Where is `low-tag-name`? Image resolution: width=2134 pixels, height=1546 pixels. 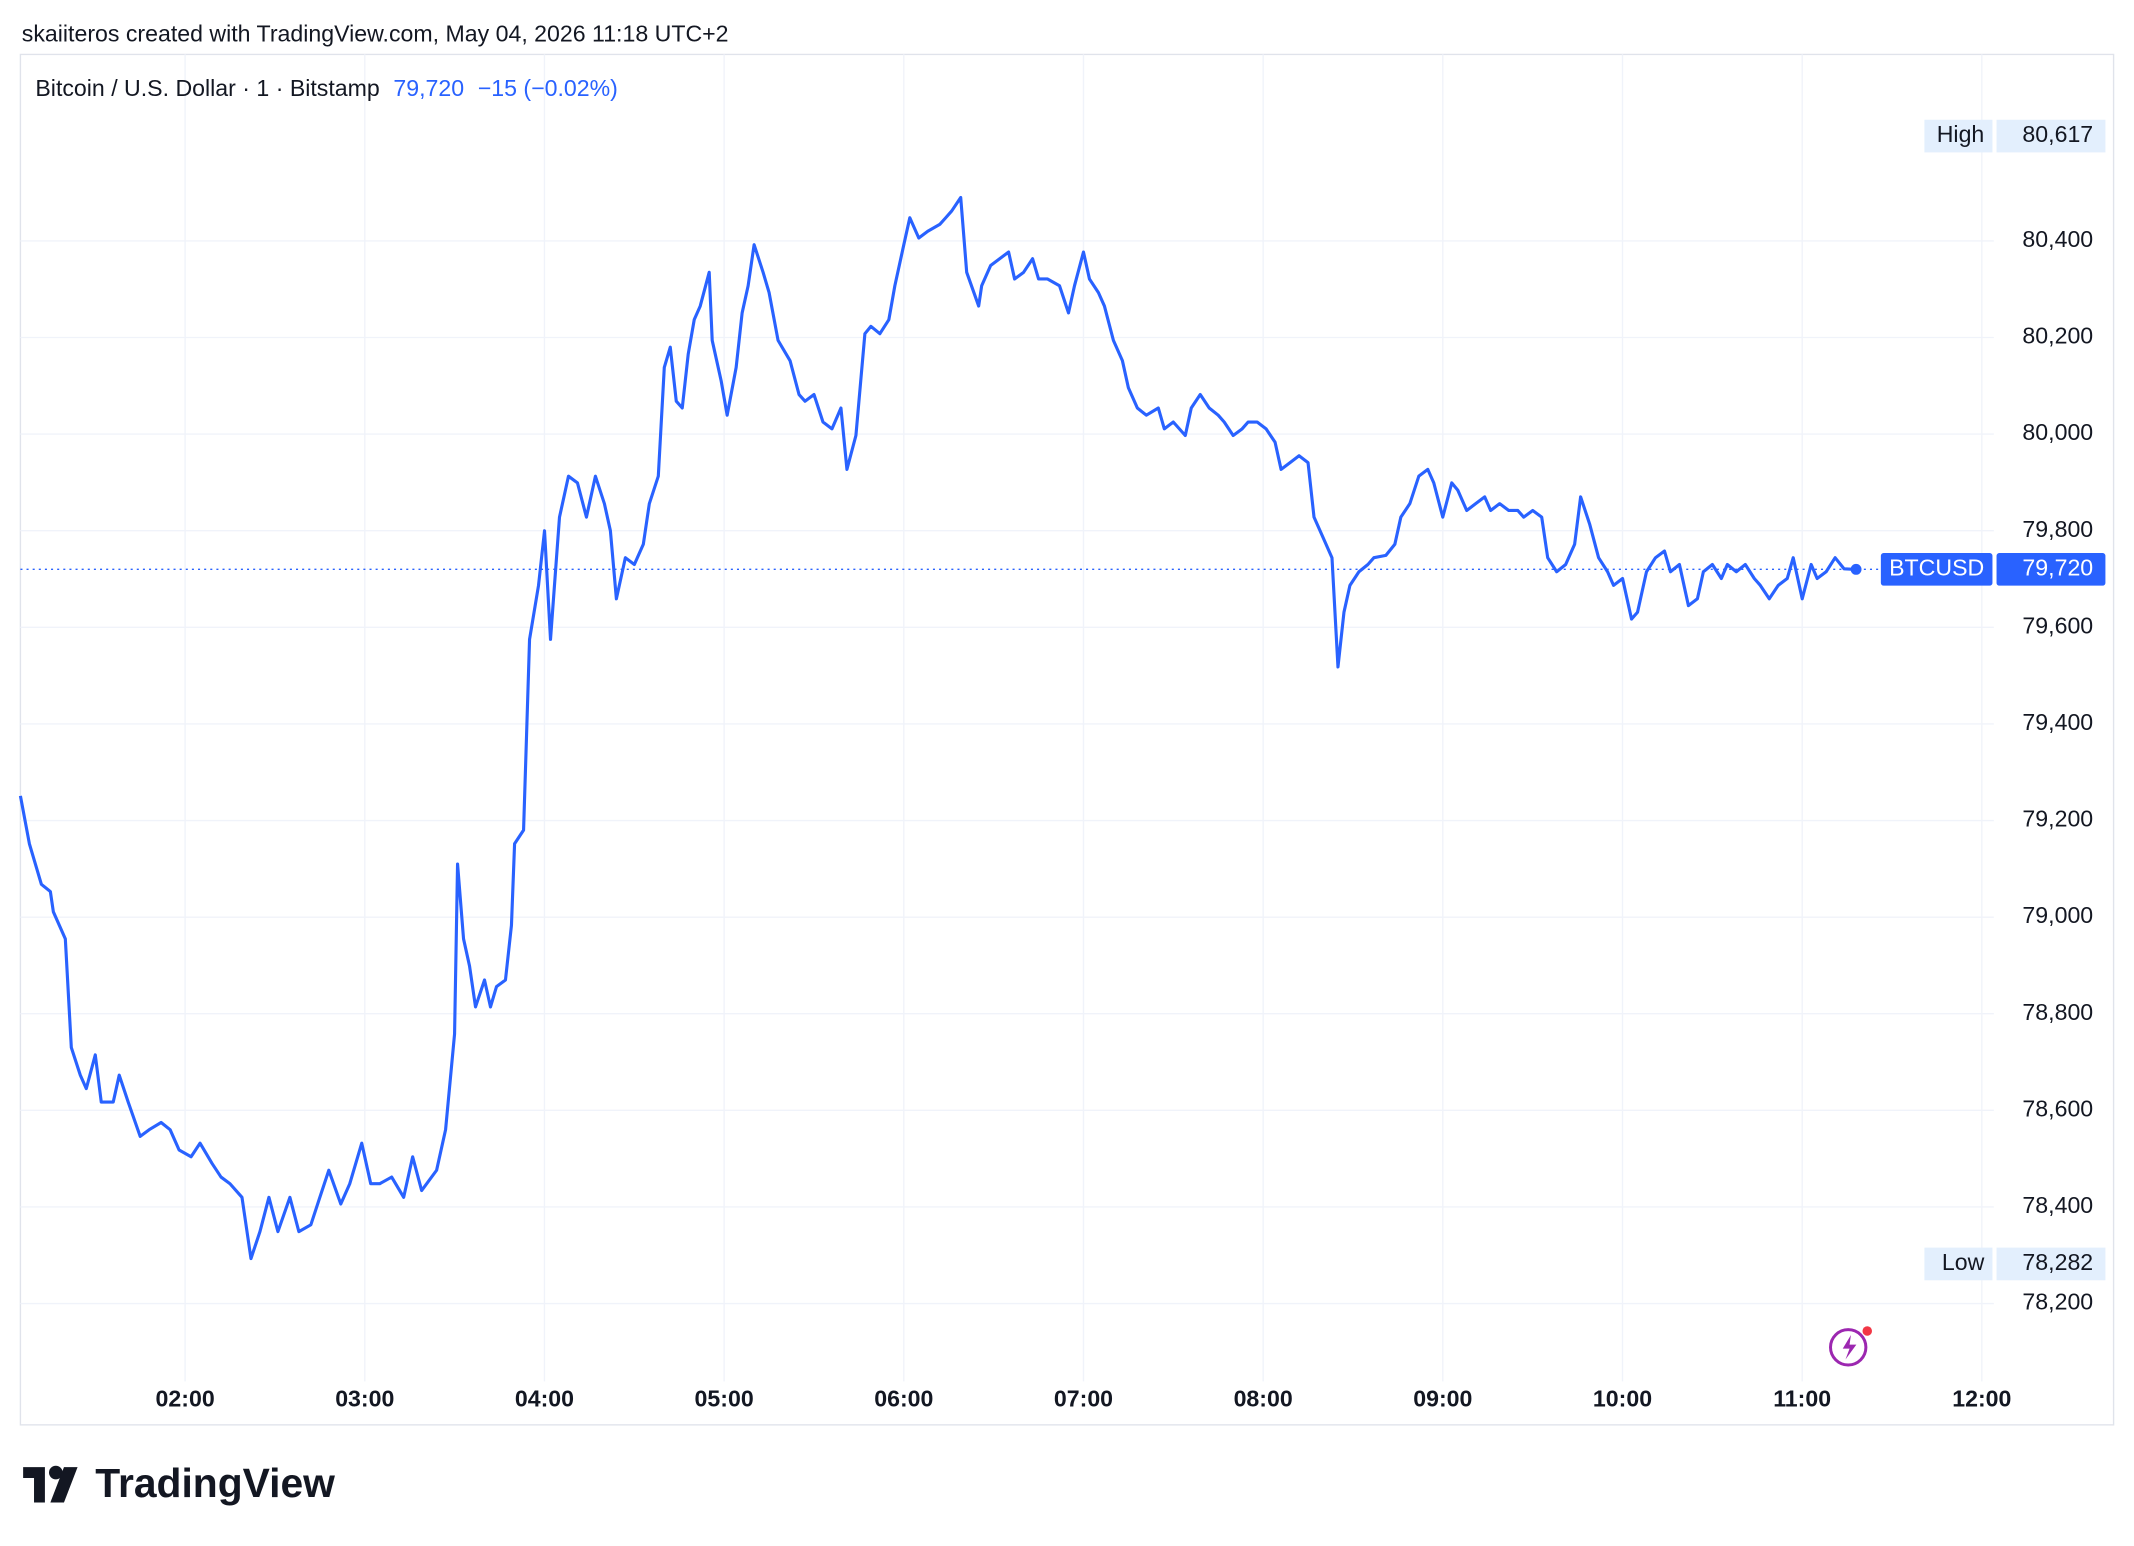
low-tag-name is located at coordinates (1958, 1264).